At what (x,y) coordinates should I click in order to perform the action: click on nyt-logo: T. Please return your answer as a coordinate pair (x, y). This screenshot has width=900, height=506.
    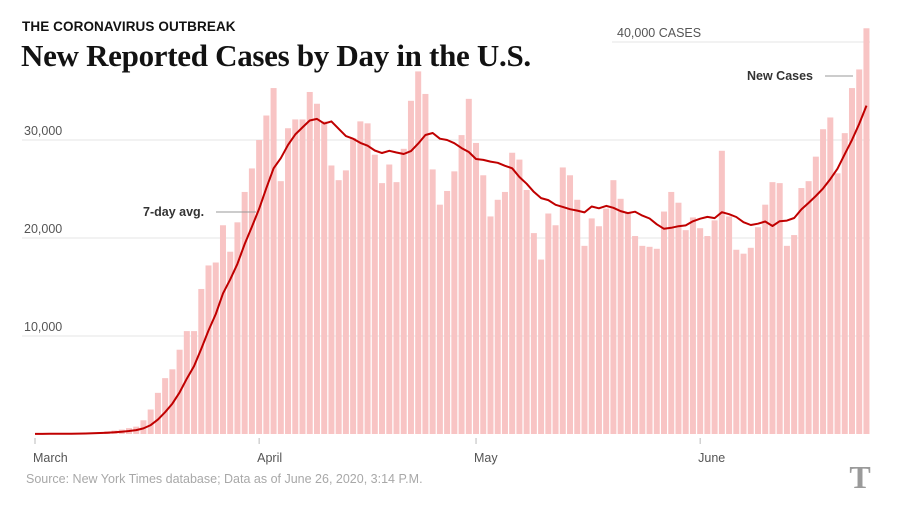
    Looking at the image, I should click on (860, 477).